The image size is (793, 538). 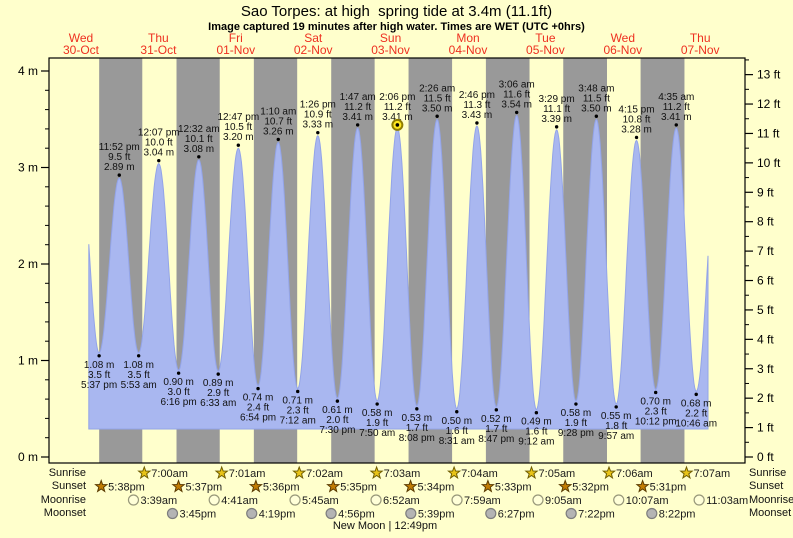 I want to click on tide-high-m: 3.50 m, so click(x=596, y=108).